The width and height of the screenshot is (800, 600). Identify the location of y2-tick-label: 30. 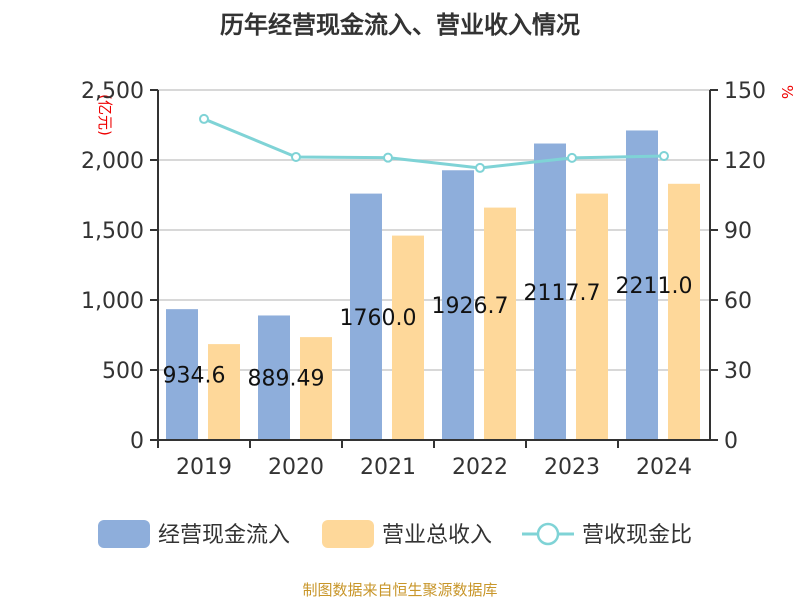
(738, 371).